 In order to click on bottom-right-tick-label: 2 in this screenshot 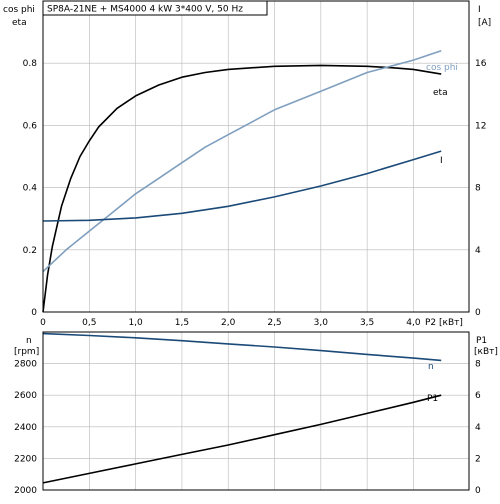, I will do `click(478, 459)`.